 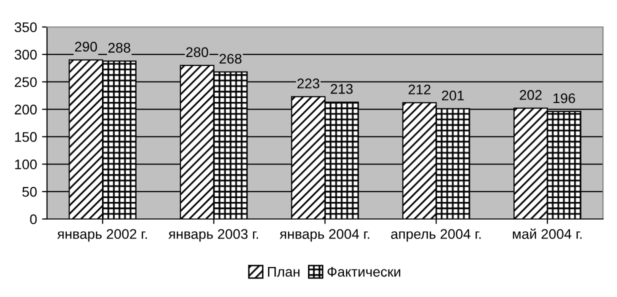 What do you see at coordinates (197, 52) in the screenshot?
I see `data-label: 280` at bounding box center [197, 52].